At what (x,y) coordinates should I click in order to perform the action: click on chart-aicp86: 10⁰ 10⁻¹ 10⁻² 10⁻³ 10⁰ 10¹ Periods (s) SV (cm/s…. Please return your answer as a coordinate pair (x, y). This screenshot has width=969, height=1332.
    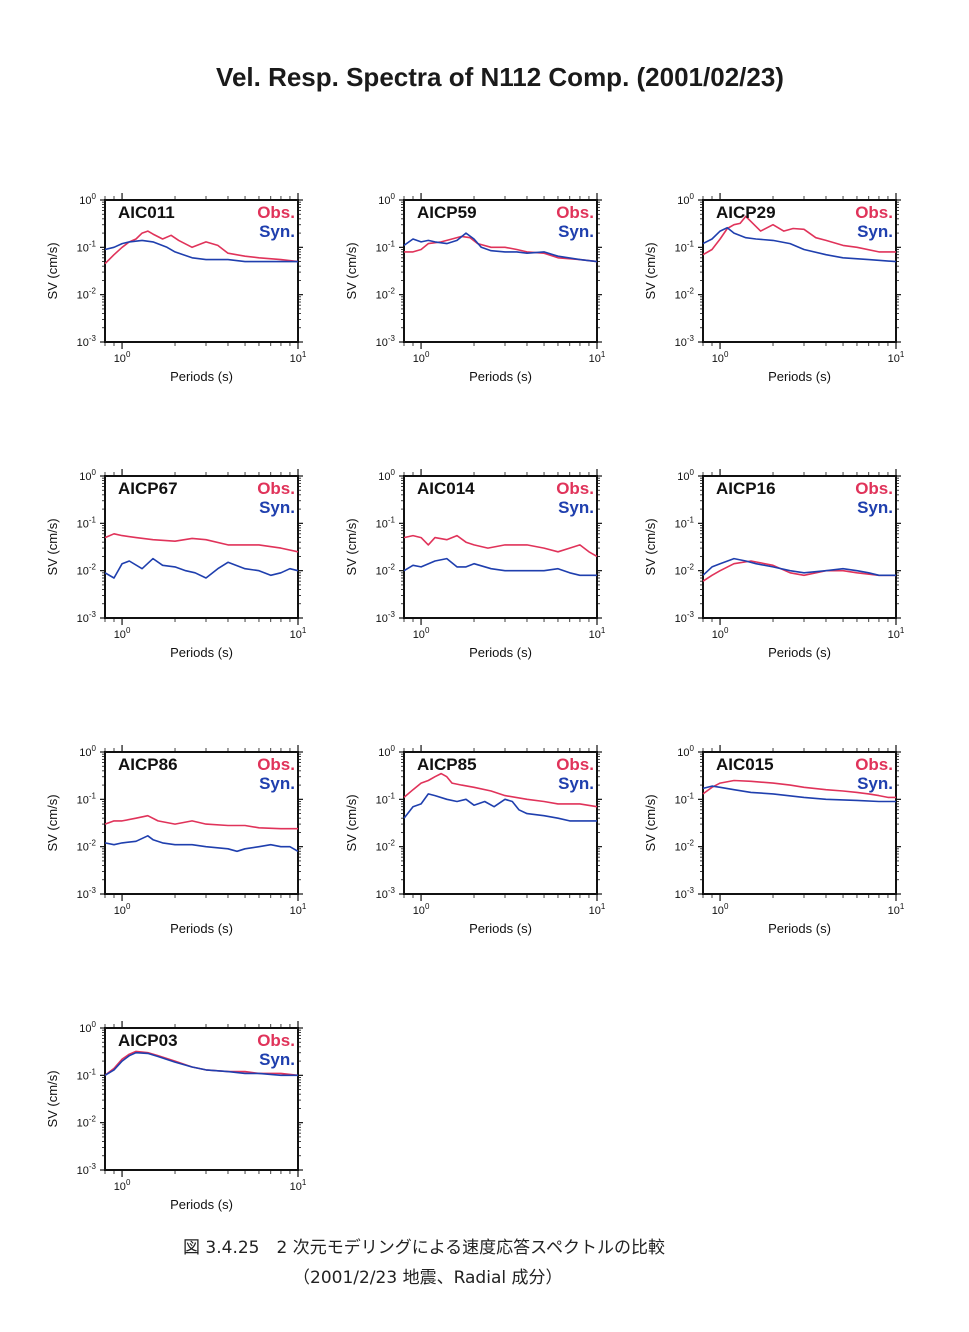
    Looking at the image, I should click on (176, 840).